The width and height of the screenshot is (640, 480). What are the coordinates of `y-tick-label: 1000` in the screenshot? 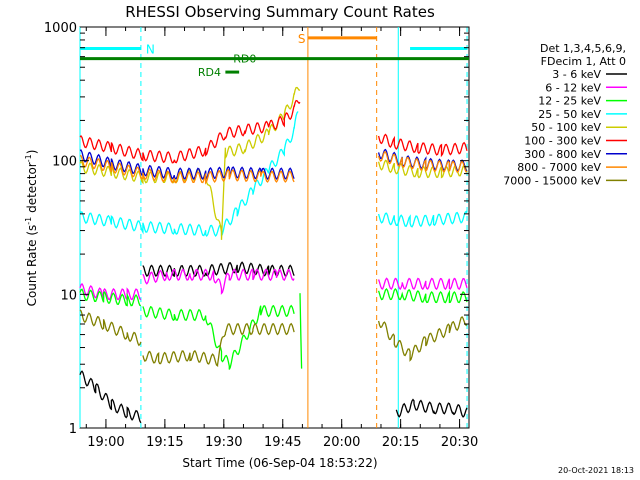 It's located at (60, 28).